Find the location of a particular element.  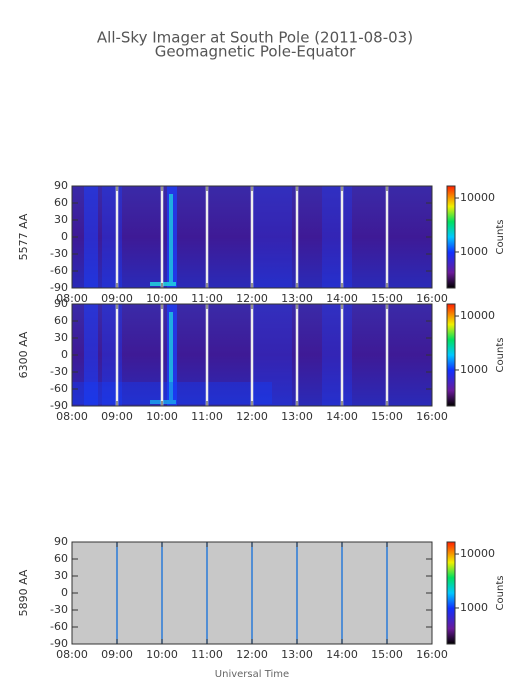

y-axis-label: 5890 AA is located at coordinates (23, 592).